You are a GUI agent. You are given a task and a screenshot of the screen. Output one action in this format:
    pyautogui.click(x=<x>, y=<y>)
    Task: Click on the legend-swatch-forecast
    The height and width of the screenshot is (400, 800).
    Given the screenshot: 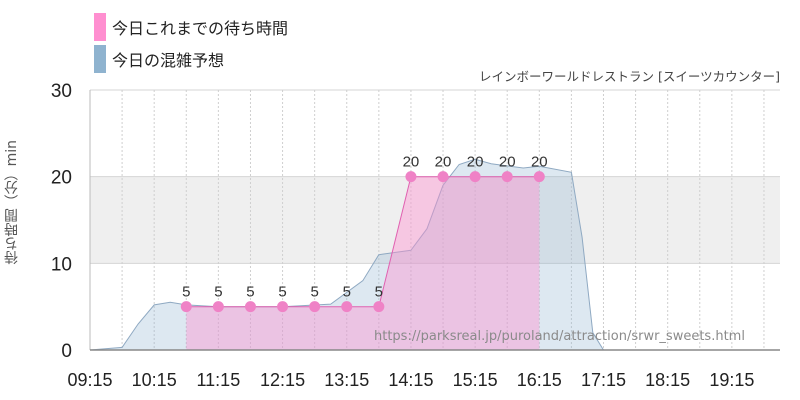 What is the action you would take?
    pyautogui.click(x=100, y=59)
    